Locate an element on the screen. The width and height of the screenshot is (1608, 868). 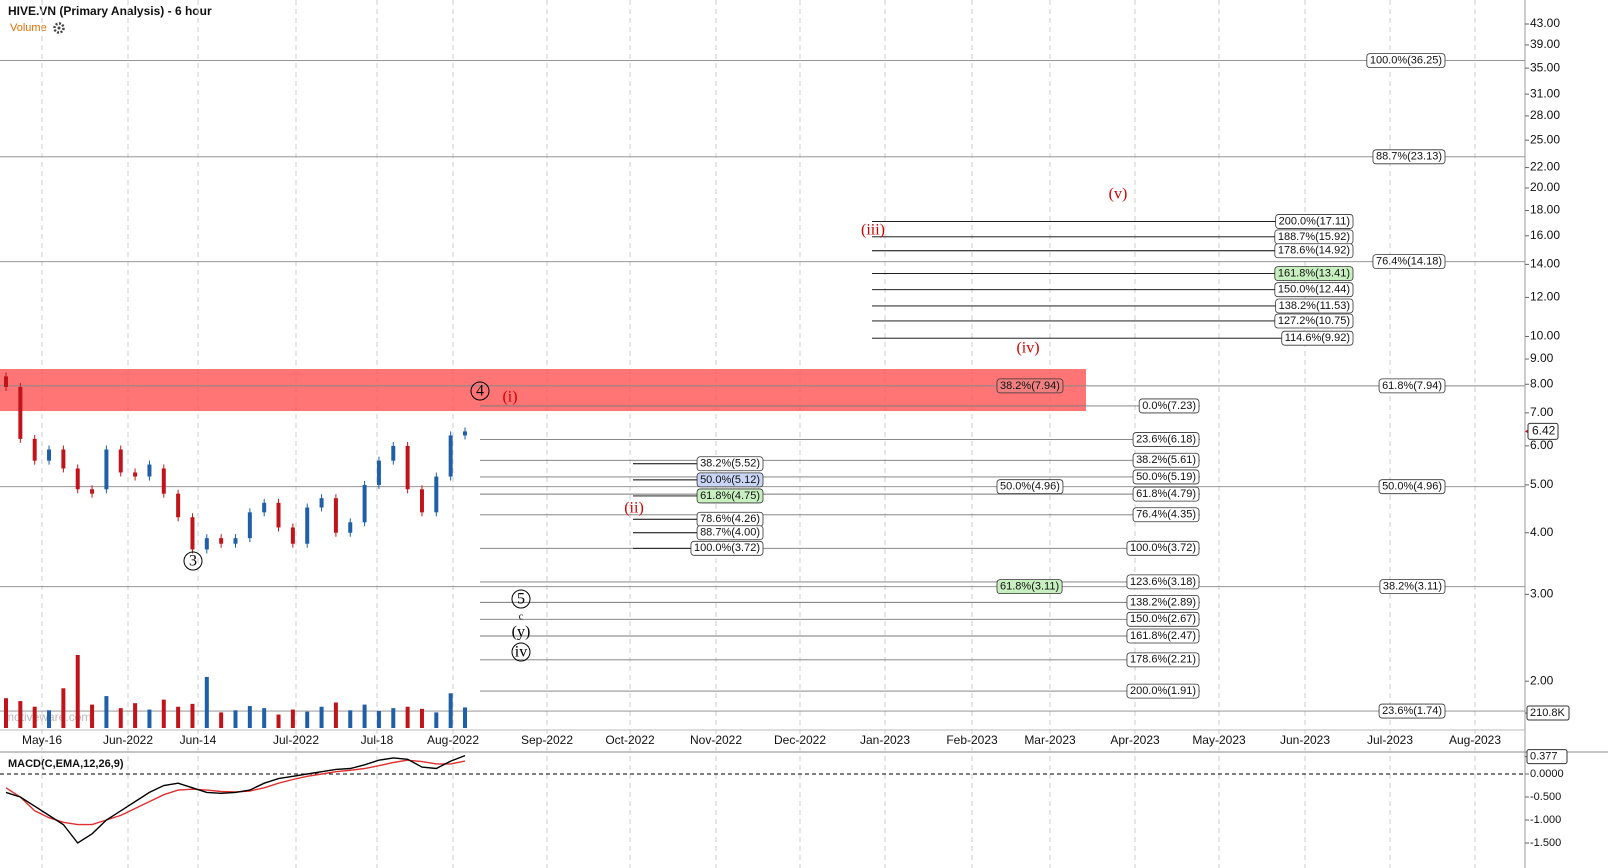
fib-label-text: 61.8%(7.94) is located at coordinates (1412, 386).